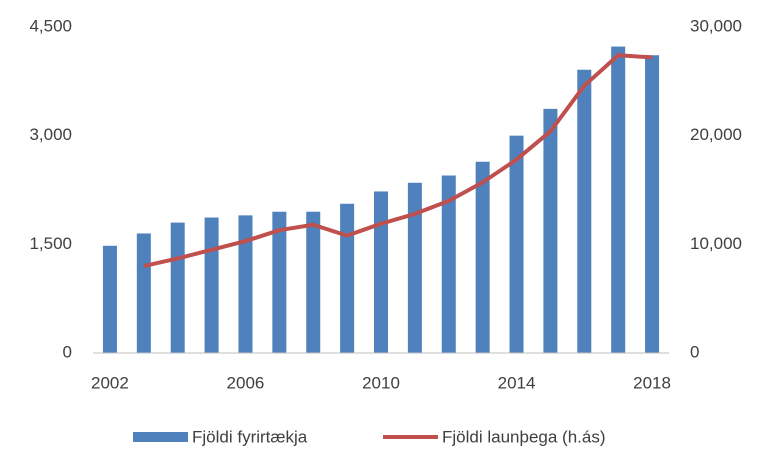 The height and width of the screenshot is (450, 759). Describe the element at coordinates (694, 351) in the screenshot. I see `y2-tick-label: 0` at that location.